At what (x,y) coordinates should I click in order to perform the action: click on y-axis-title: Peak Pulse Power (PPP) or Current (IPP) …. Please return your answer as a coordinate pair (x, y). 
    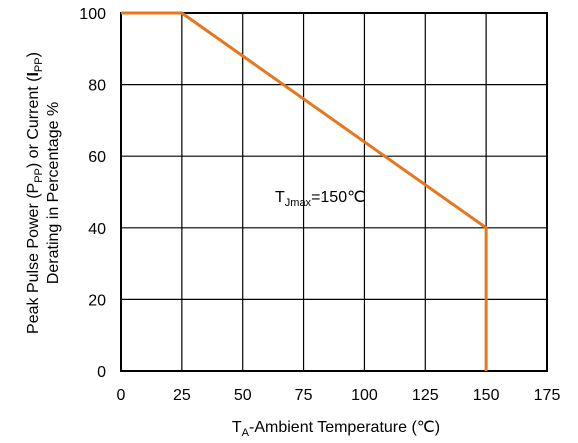
    Looking at the image, I should click on (43, 193).